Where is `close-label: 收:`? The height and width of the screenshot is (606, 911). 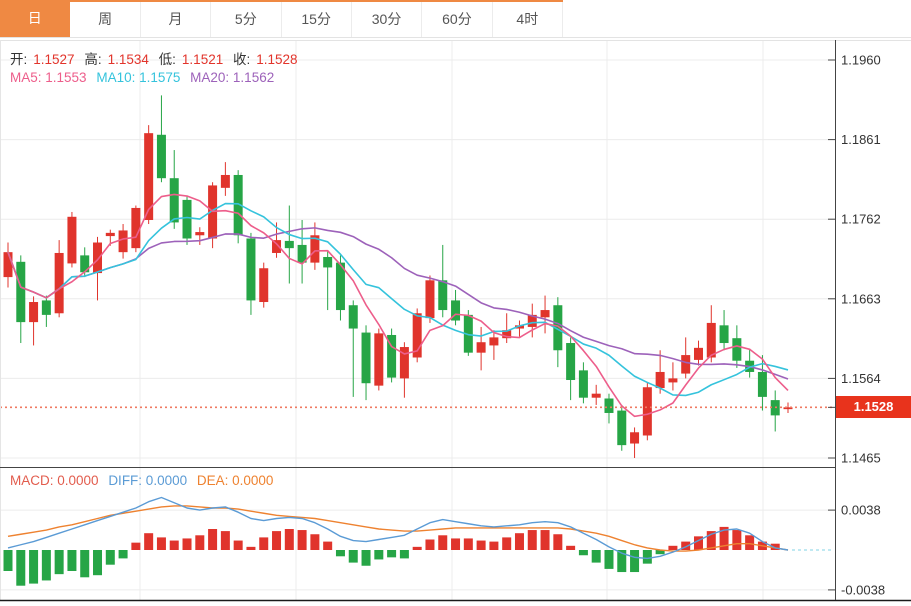 close-label: 收: is located at coordinates (241, 59).